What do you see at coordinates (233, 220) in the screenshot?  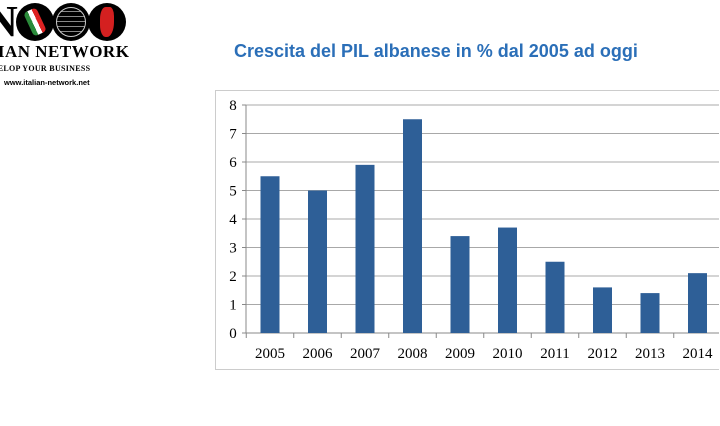 I see `y-tick-label: 4` at bounding box center [233, 220].